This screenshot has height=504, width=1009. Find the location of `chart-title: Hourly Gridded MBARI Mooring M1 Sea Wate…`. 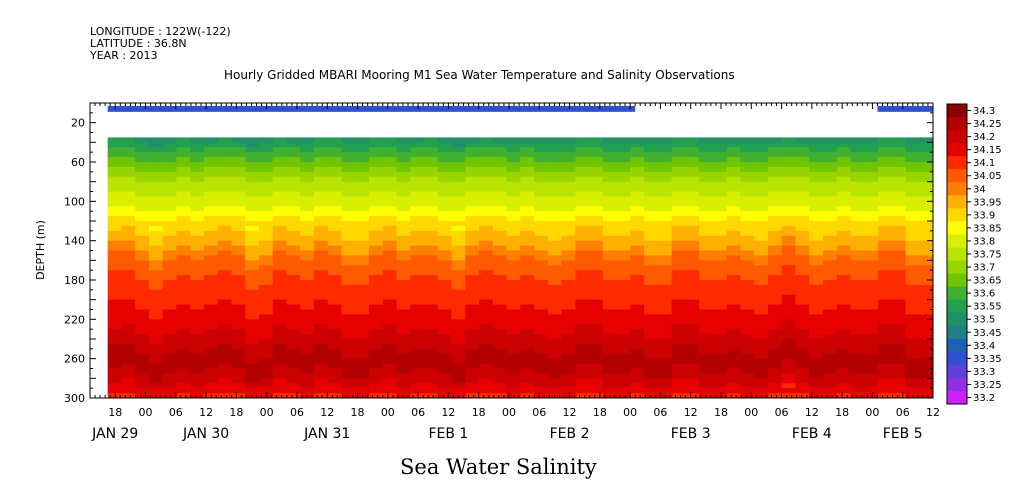

chart-title: Hourly Gridded MBARI Mooring M1 Sea Wate… is located at coordinates (479, 75).